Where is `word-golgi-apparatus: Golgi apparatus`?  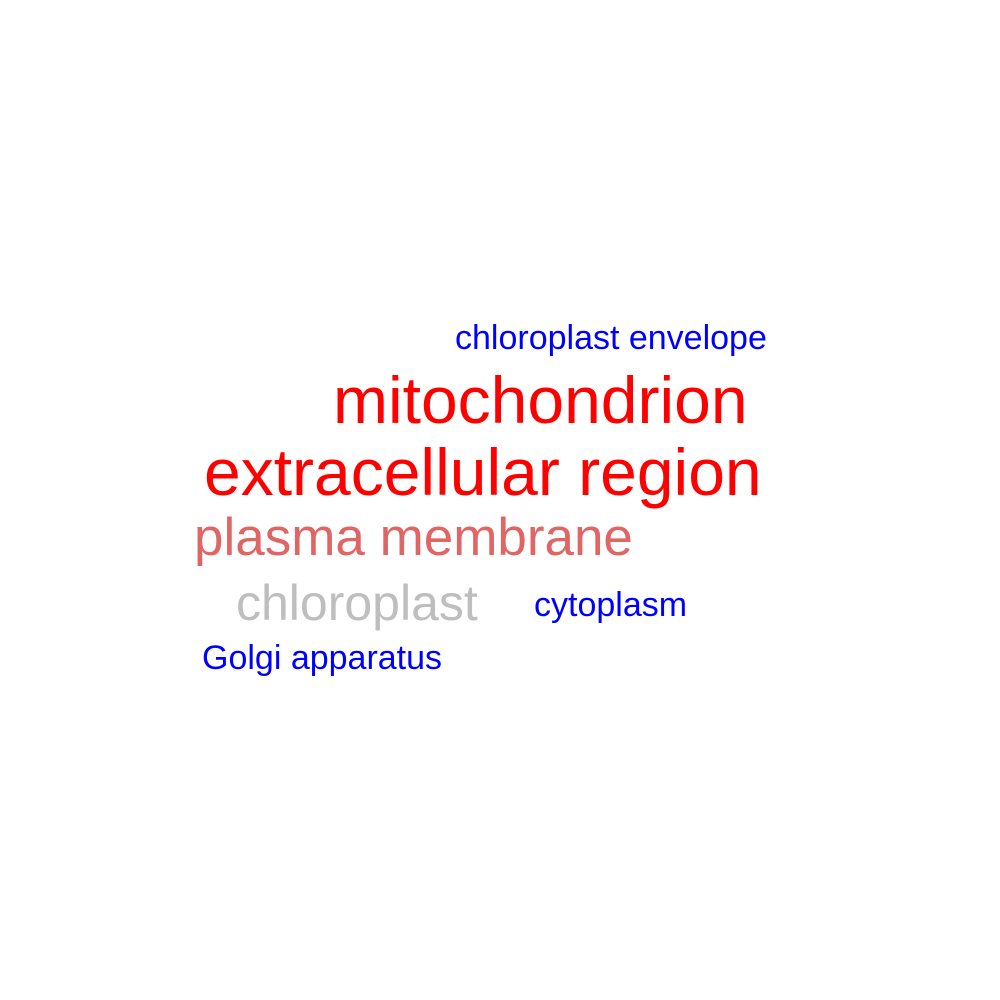 word-golgi-apparatus: Golgi apparatus is located at coordinates (322, 658).